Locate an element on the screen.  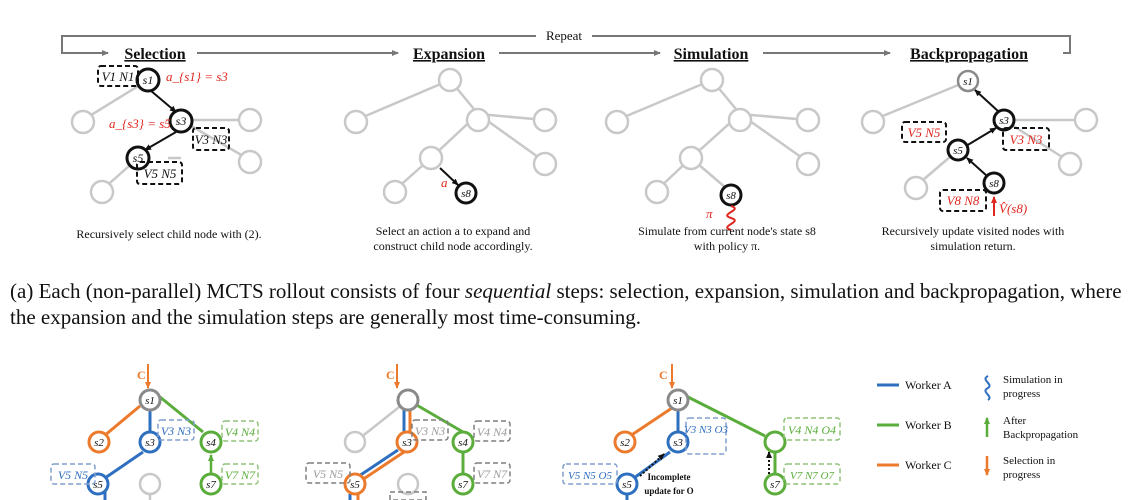
caption-emphasis: sequential is located at coordinates (508, 291).